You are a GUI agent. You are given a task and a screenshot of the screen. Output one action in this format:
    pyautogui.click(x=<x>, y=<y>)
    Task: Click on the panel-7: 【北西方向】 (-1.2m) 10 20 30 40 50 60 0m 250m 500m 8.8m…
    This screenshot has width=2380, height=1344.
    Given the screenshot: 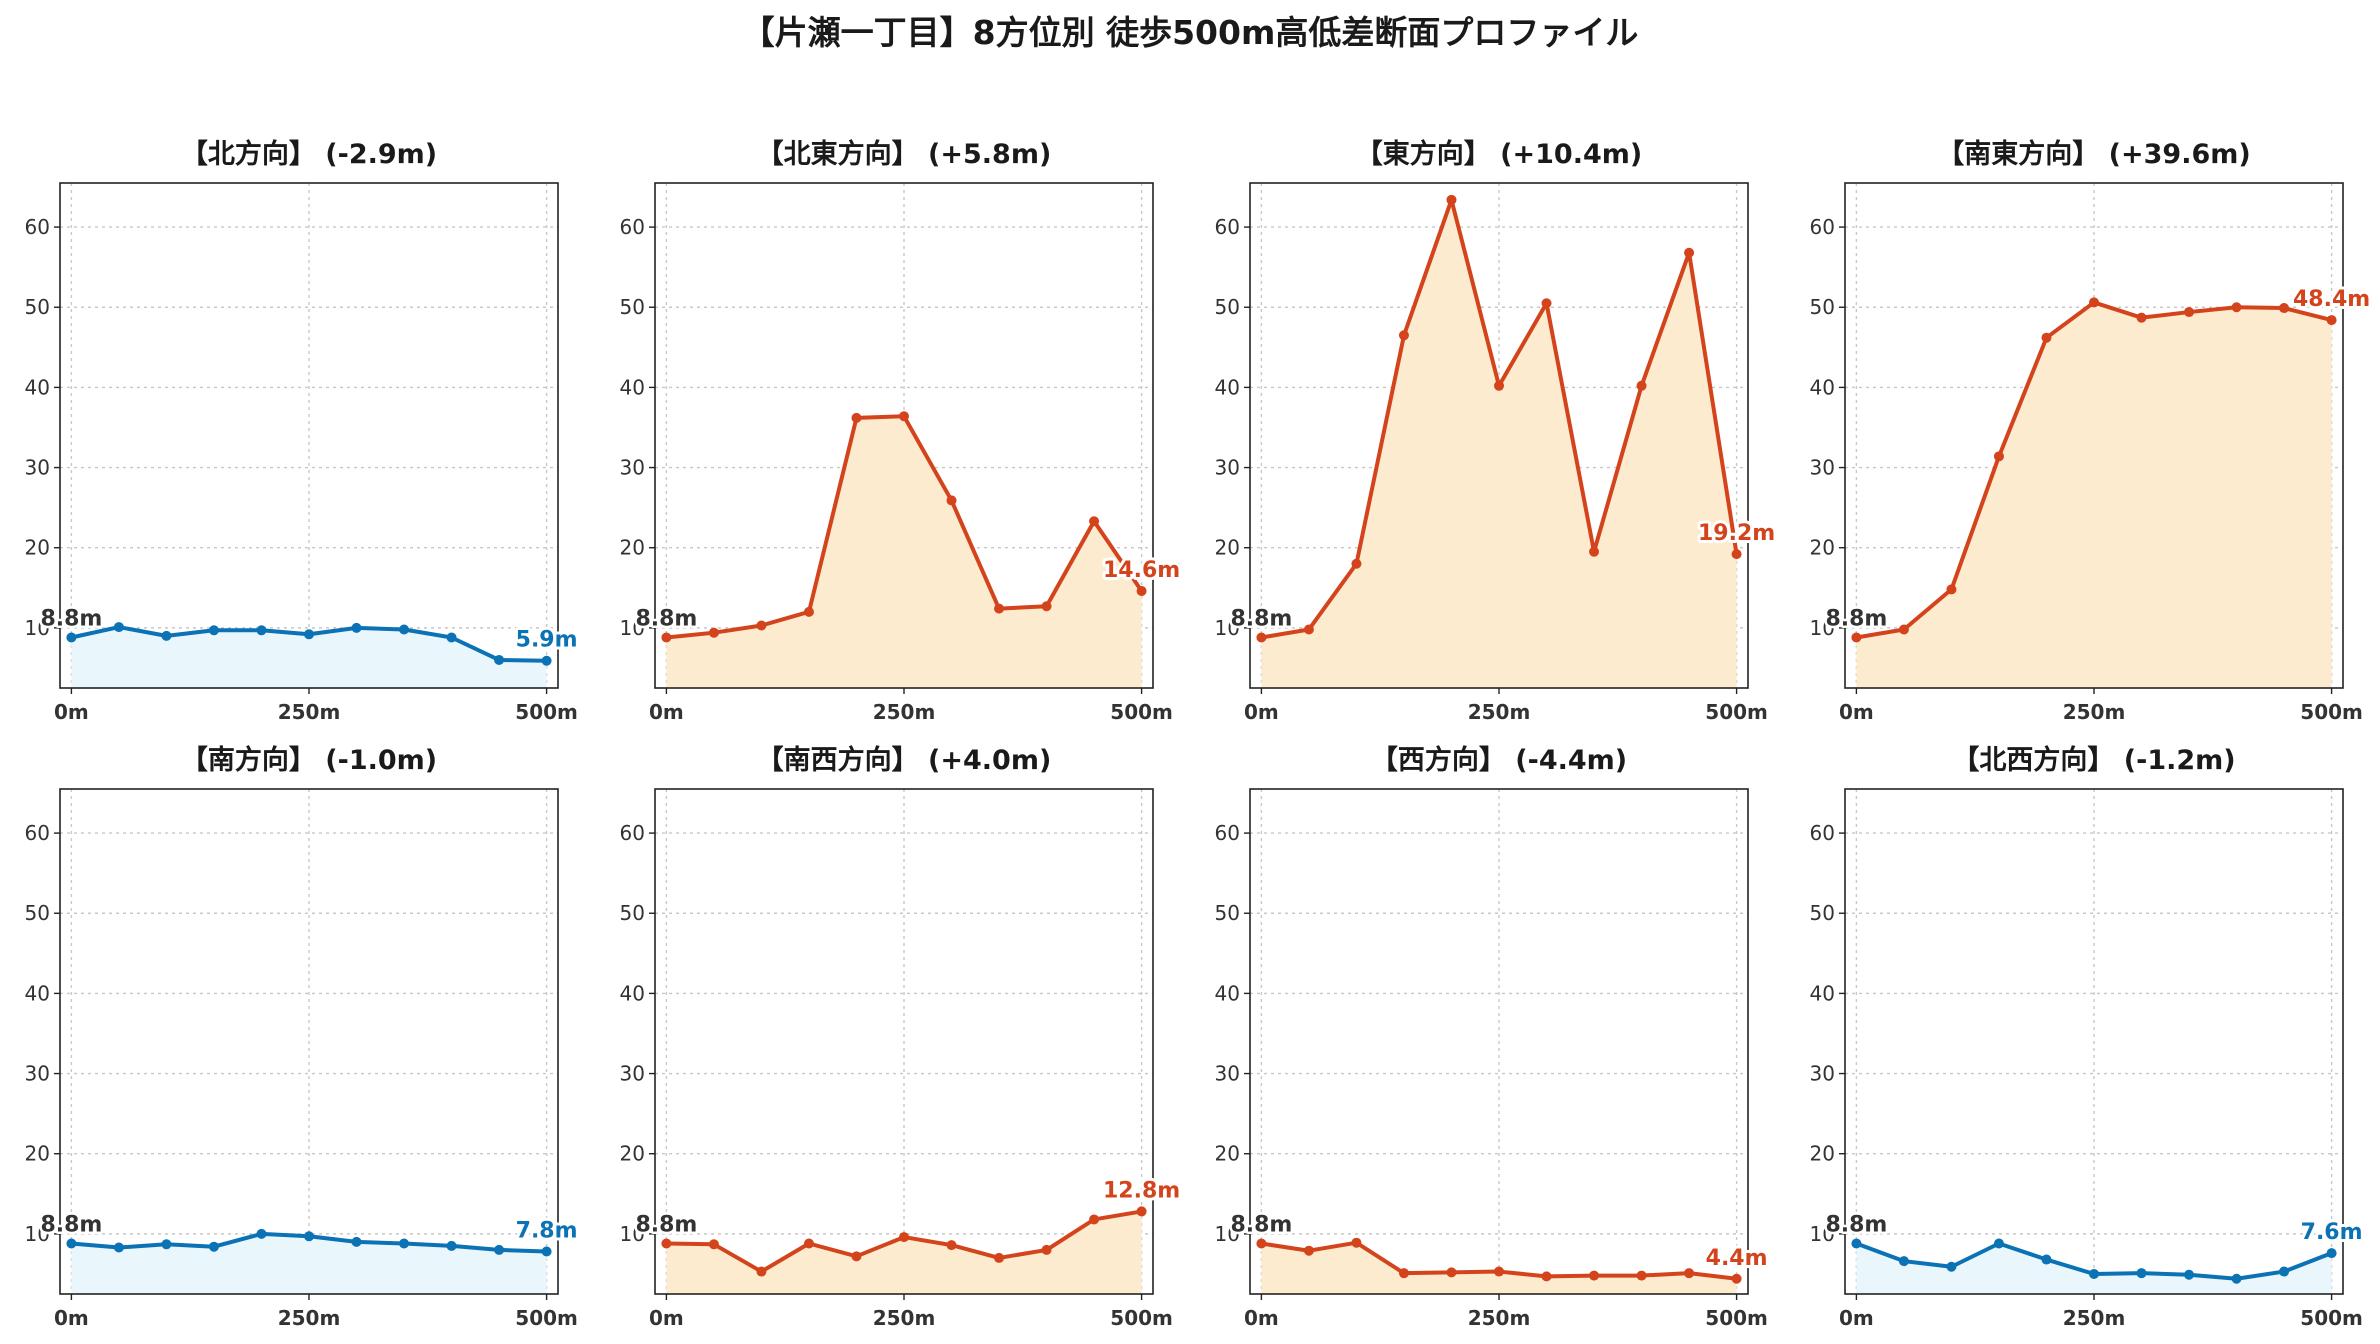 What is the action you would take?
    pyautogui.click(x=2088, y=1037)
    